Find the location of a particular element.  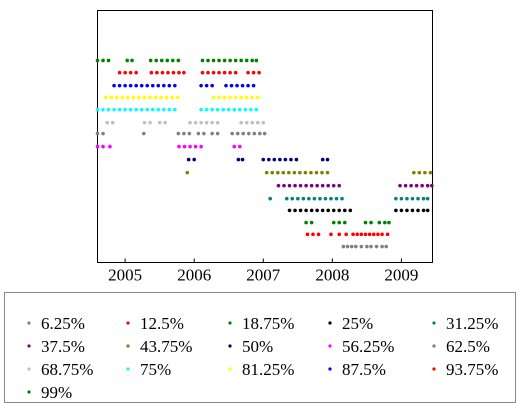

x-tick-label: 2006 is located at coordinates (194, 274).